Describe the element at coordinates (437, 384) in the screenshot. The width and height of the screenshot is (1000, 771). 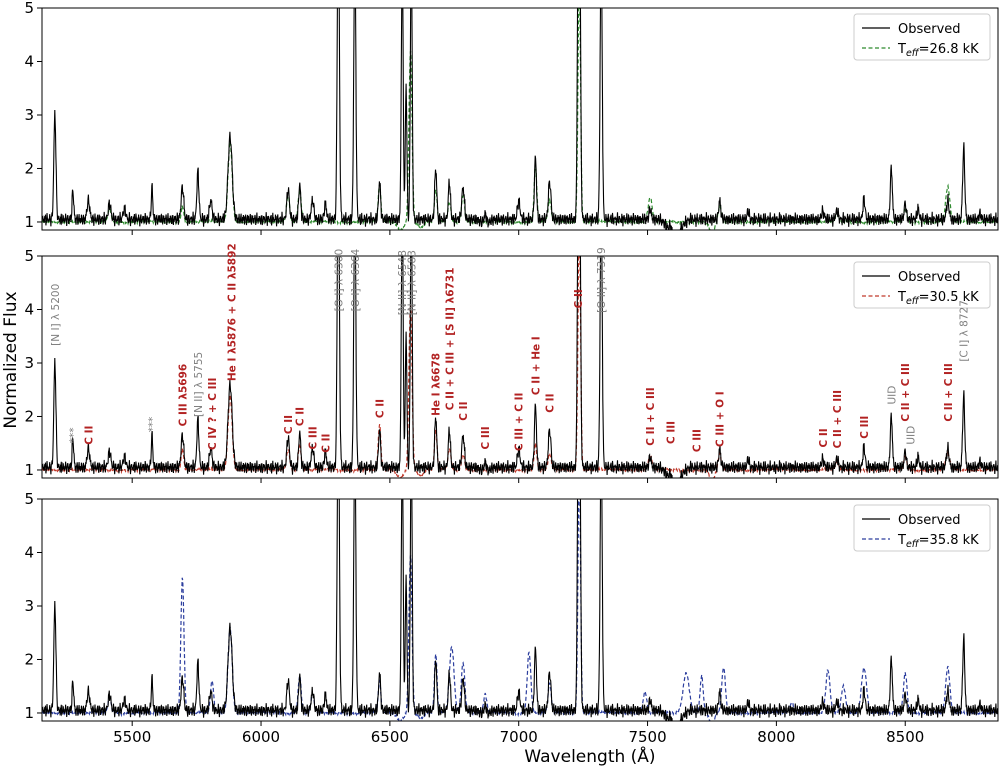
I see `line-annotation: He I λ6678` at that location.